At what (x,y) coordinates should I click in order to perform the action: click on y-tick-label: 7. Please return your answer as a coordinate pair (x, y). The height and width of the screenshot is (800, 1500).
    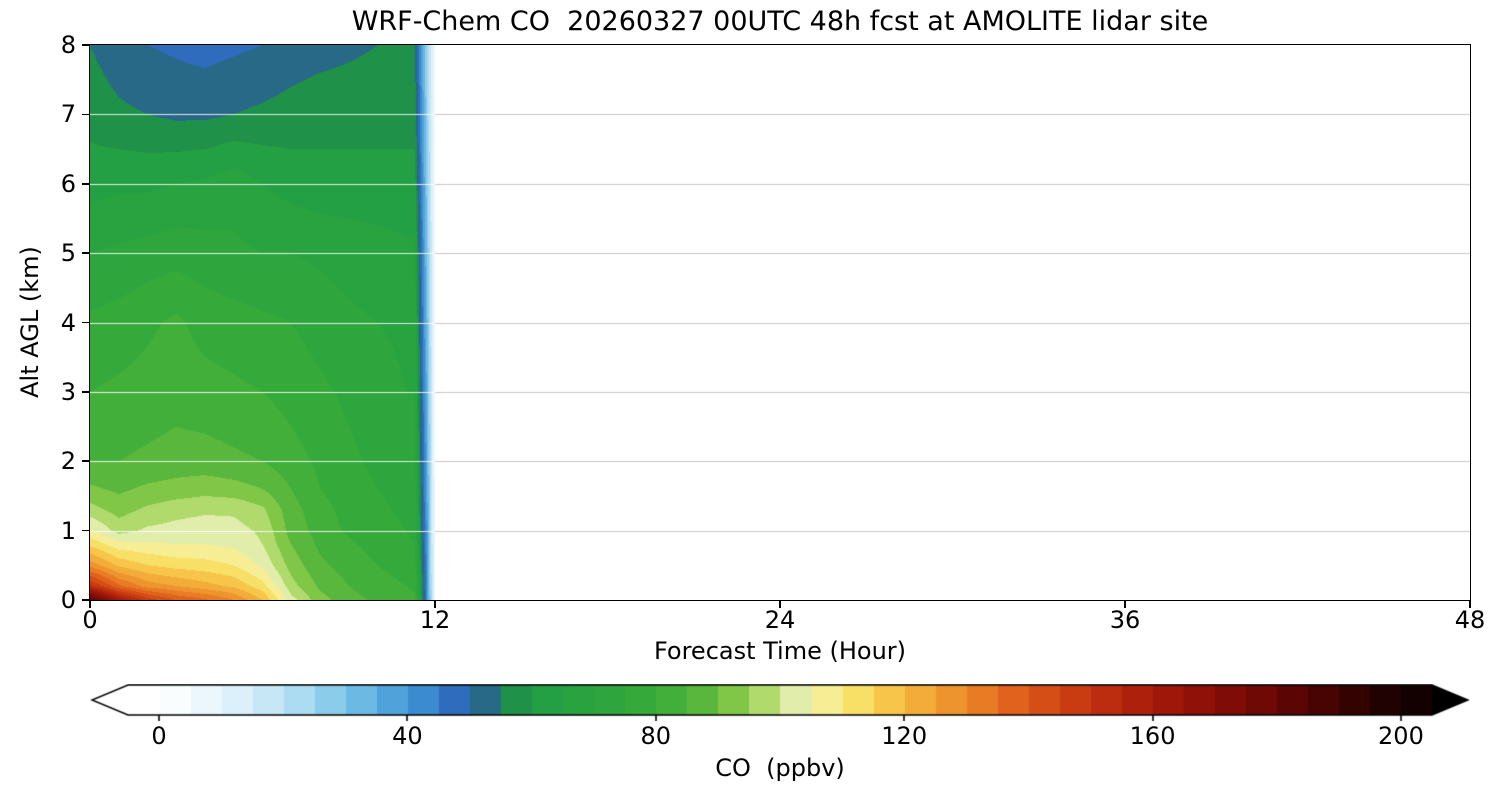
    Looking at the image, I should click on (68, 114).